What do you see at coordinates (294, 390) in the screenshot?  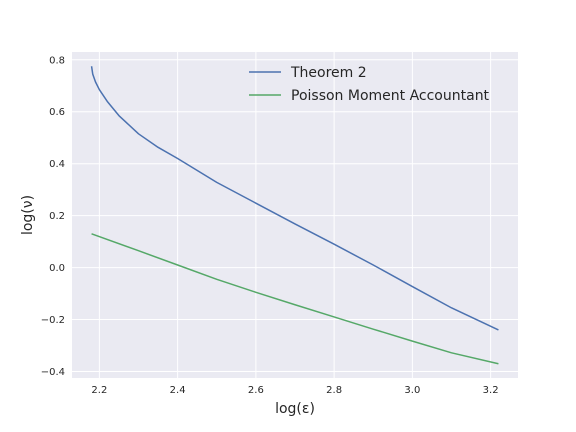 I see `x-tick-labels: 2.2 2.4 2.6 2.8 3.0 3.2` at bounding box center [294, 390].